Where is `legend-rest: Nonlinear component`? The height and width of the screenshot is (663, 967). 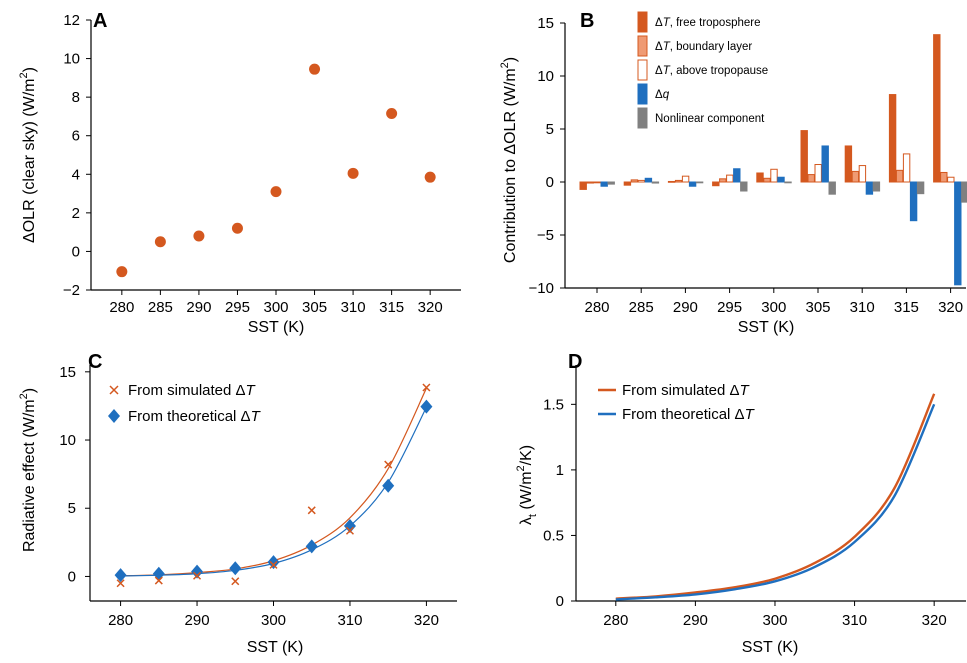 legend-rest: Nonlinear component is located at coordinates (710, 119).